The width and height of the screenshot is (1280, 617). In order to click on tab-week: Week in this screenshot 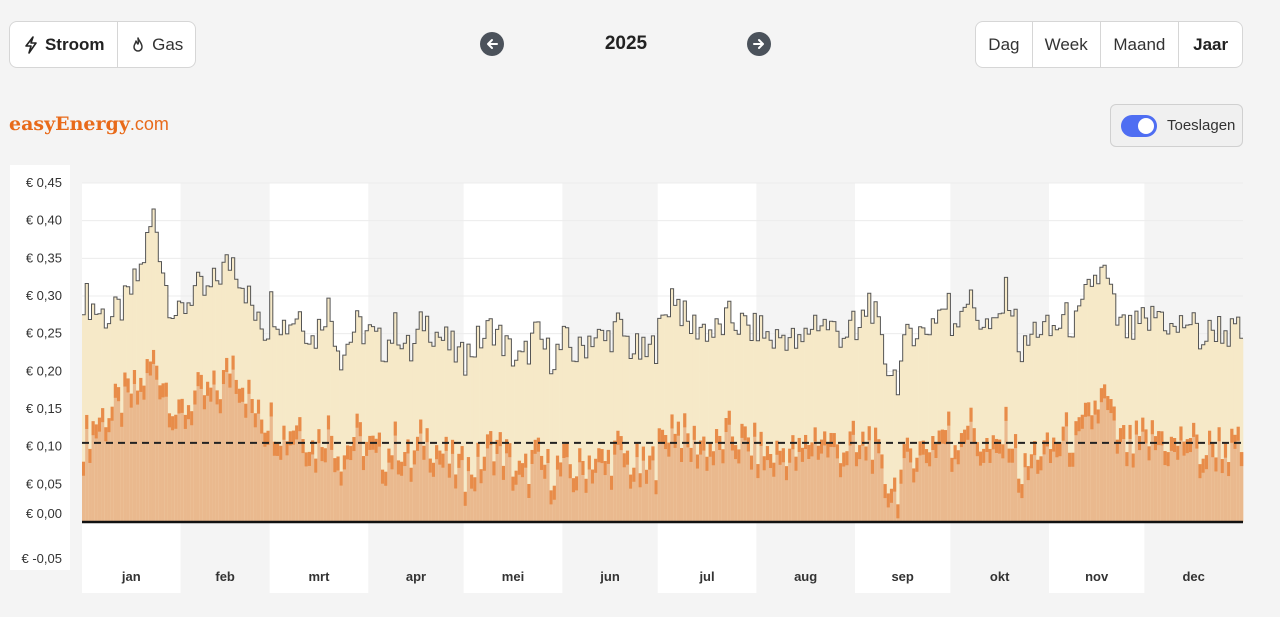, I will do `click(1067, 44)`.